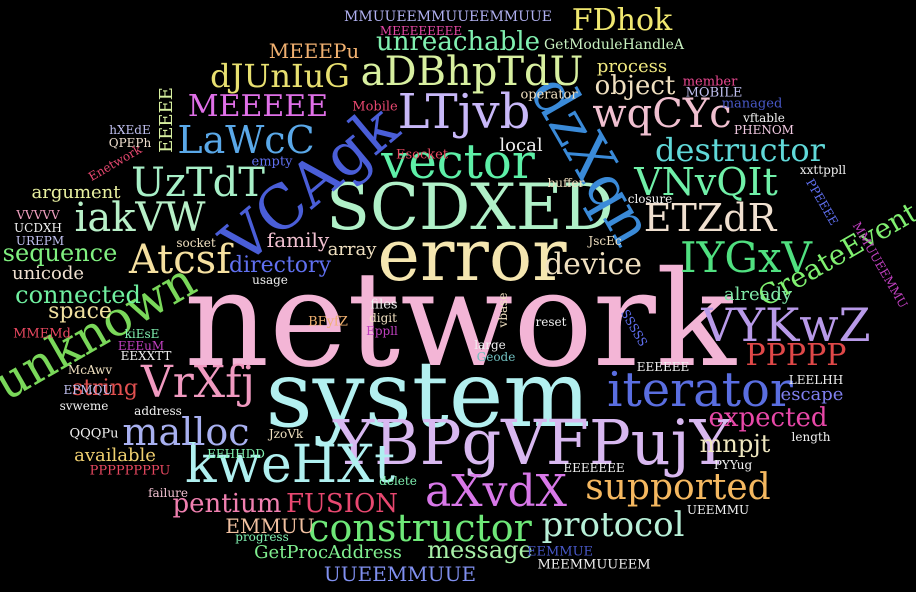 The height and width of the screenshot is (592, 916). Describe the element at coordinates (258, 106) in the screenshot. I see `word-meeeee: MEEEEE` at that location.